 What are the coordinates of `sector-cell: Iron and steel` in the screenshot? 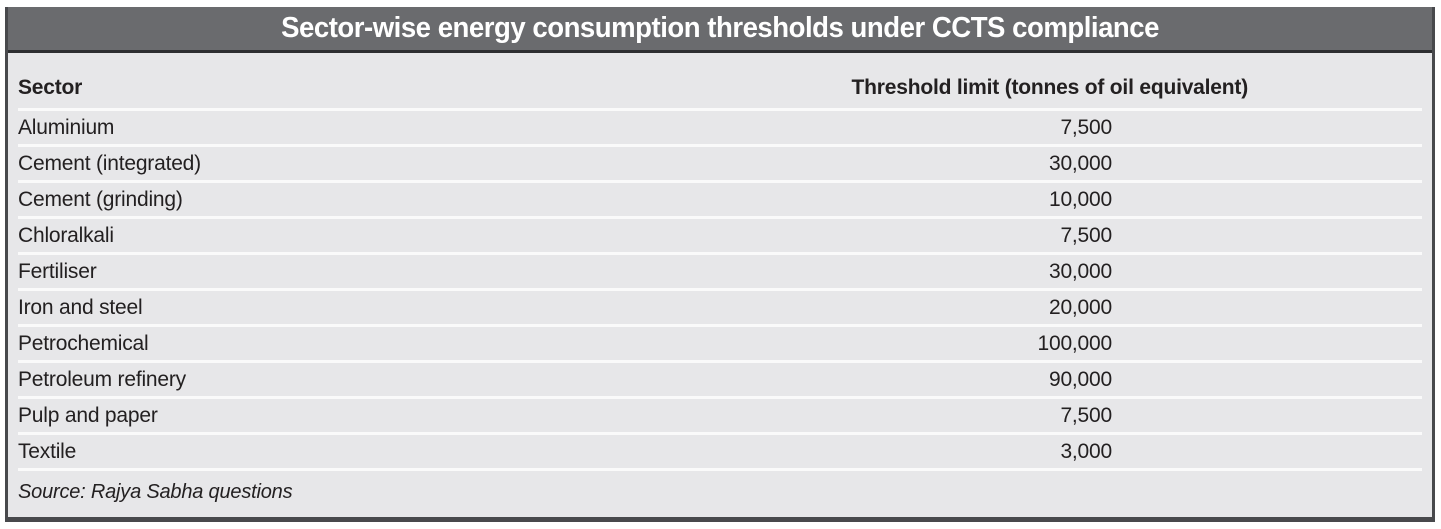 It's located at (80, 307).